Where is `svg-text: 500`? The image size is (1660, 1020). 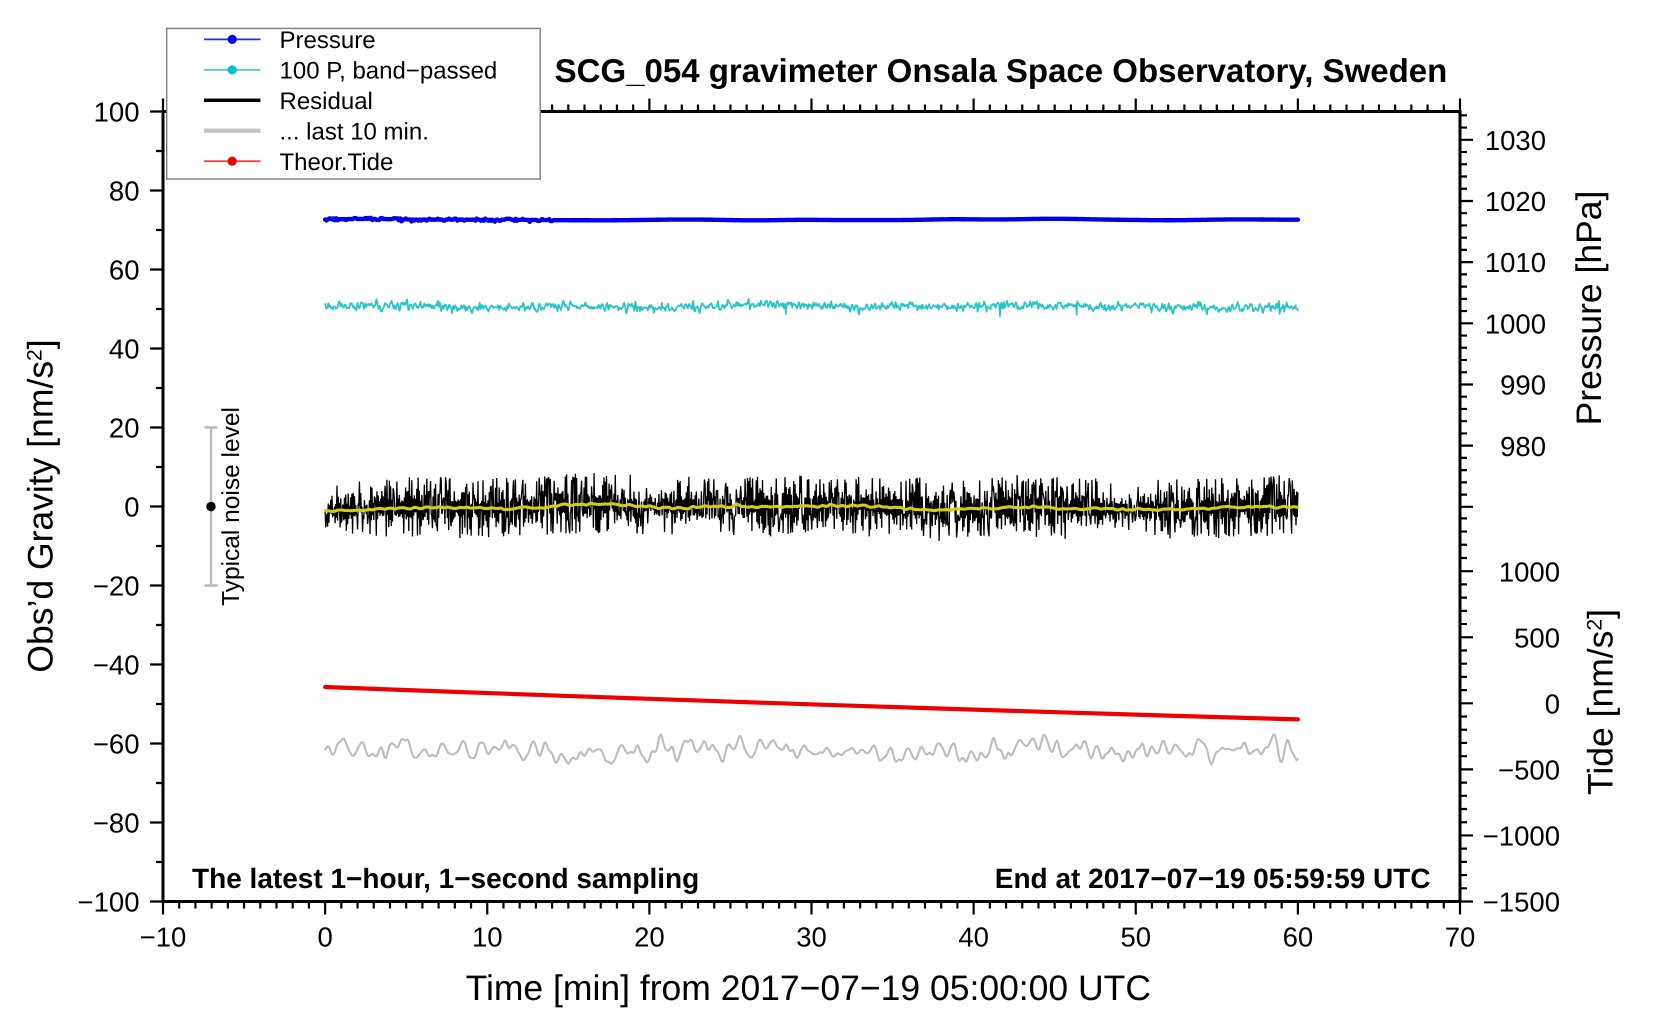
svg-text: 500 is located at coordinates (1537, 637).